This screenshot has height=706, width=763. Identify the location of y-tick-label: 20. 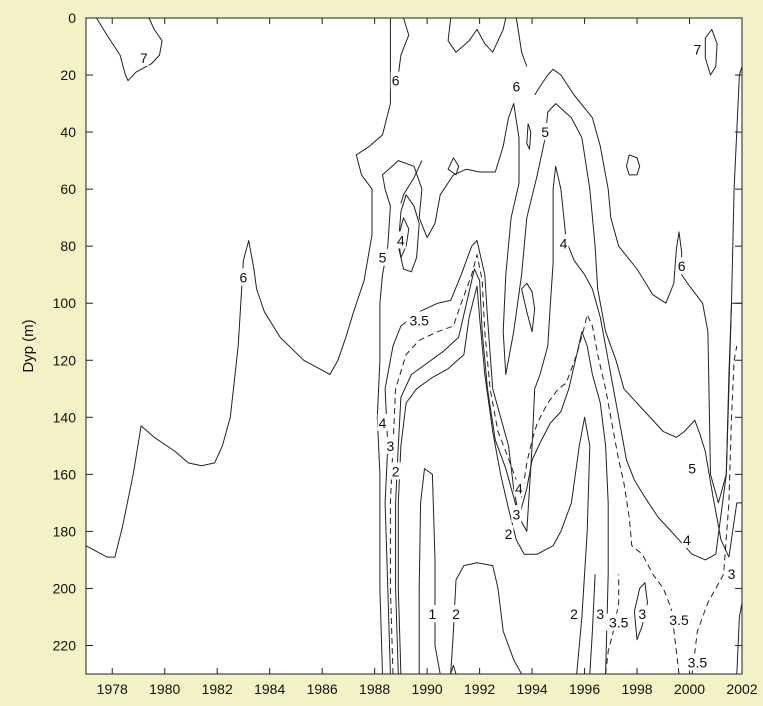
(68, 75).